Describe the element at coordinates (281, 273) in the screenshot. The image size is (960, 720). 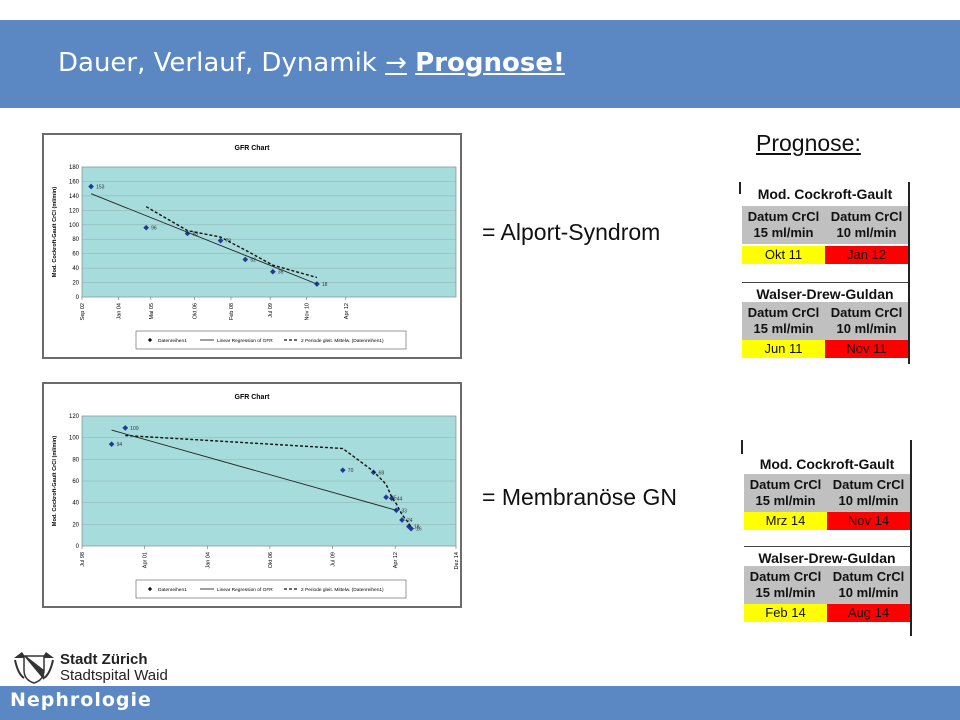
I see `data-label: 35` at that location.